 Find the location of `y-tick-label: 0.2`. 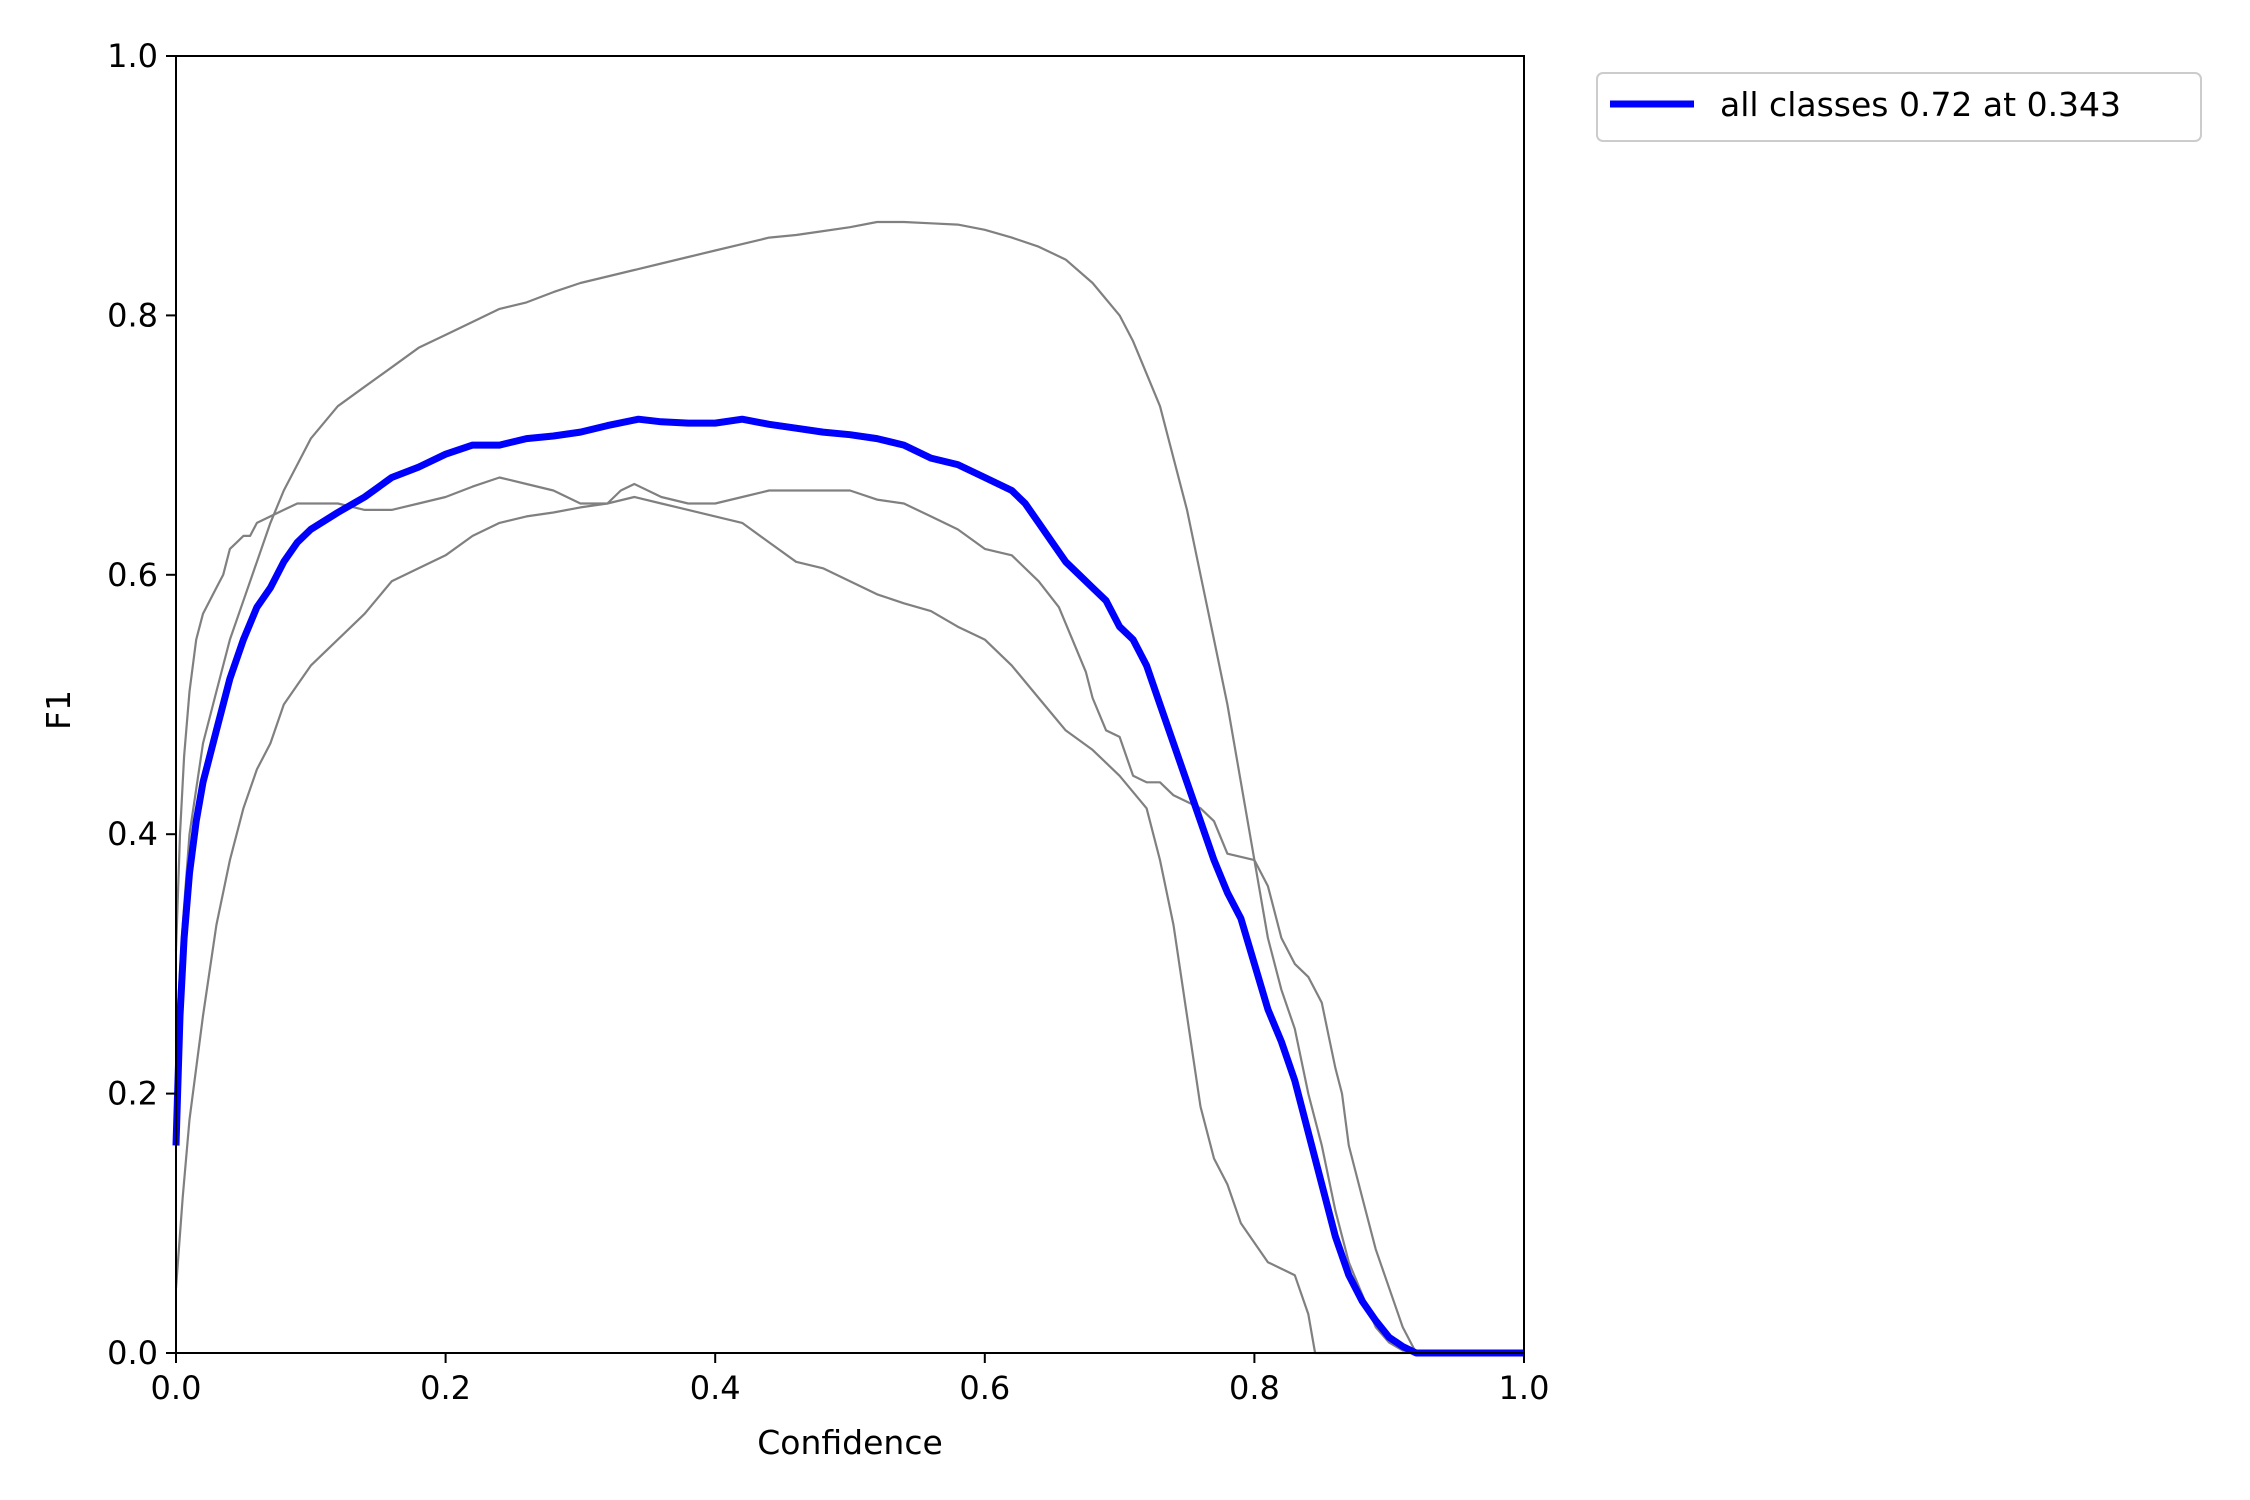

y-tick-label: 0.2 is located at coordinates (132, 1094).